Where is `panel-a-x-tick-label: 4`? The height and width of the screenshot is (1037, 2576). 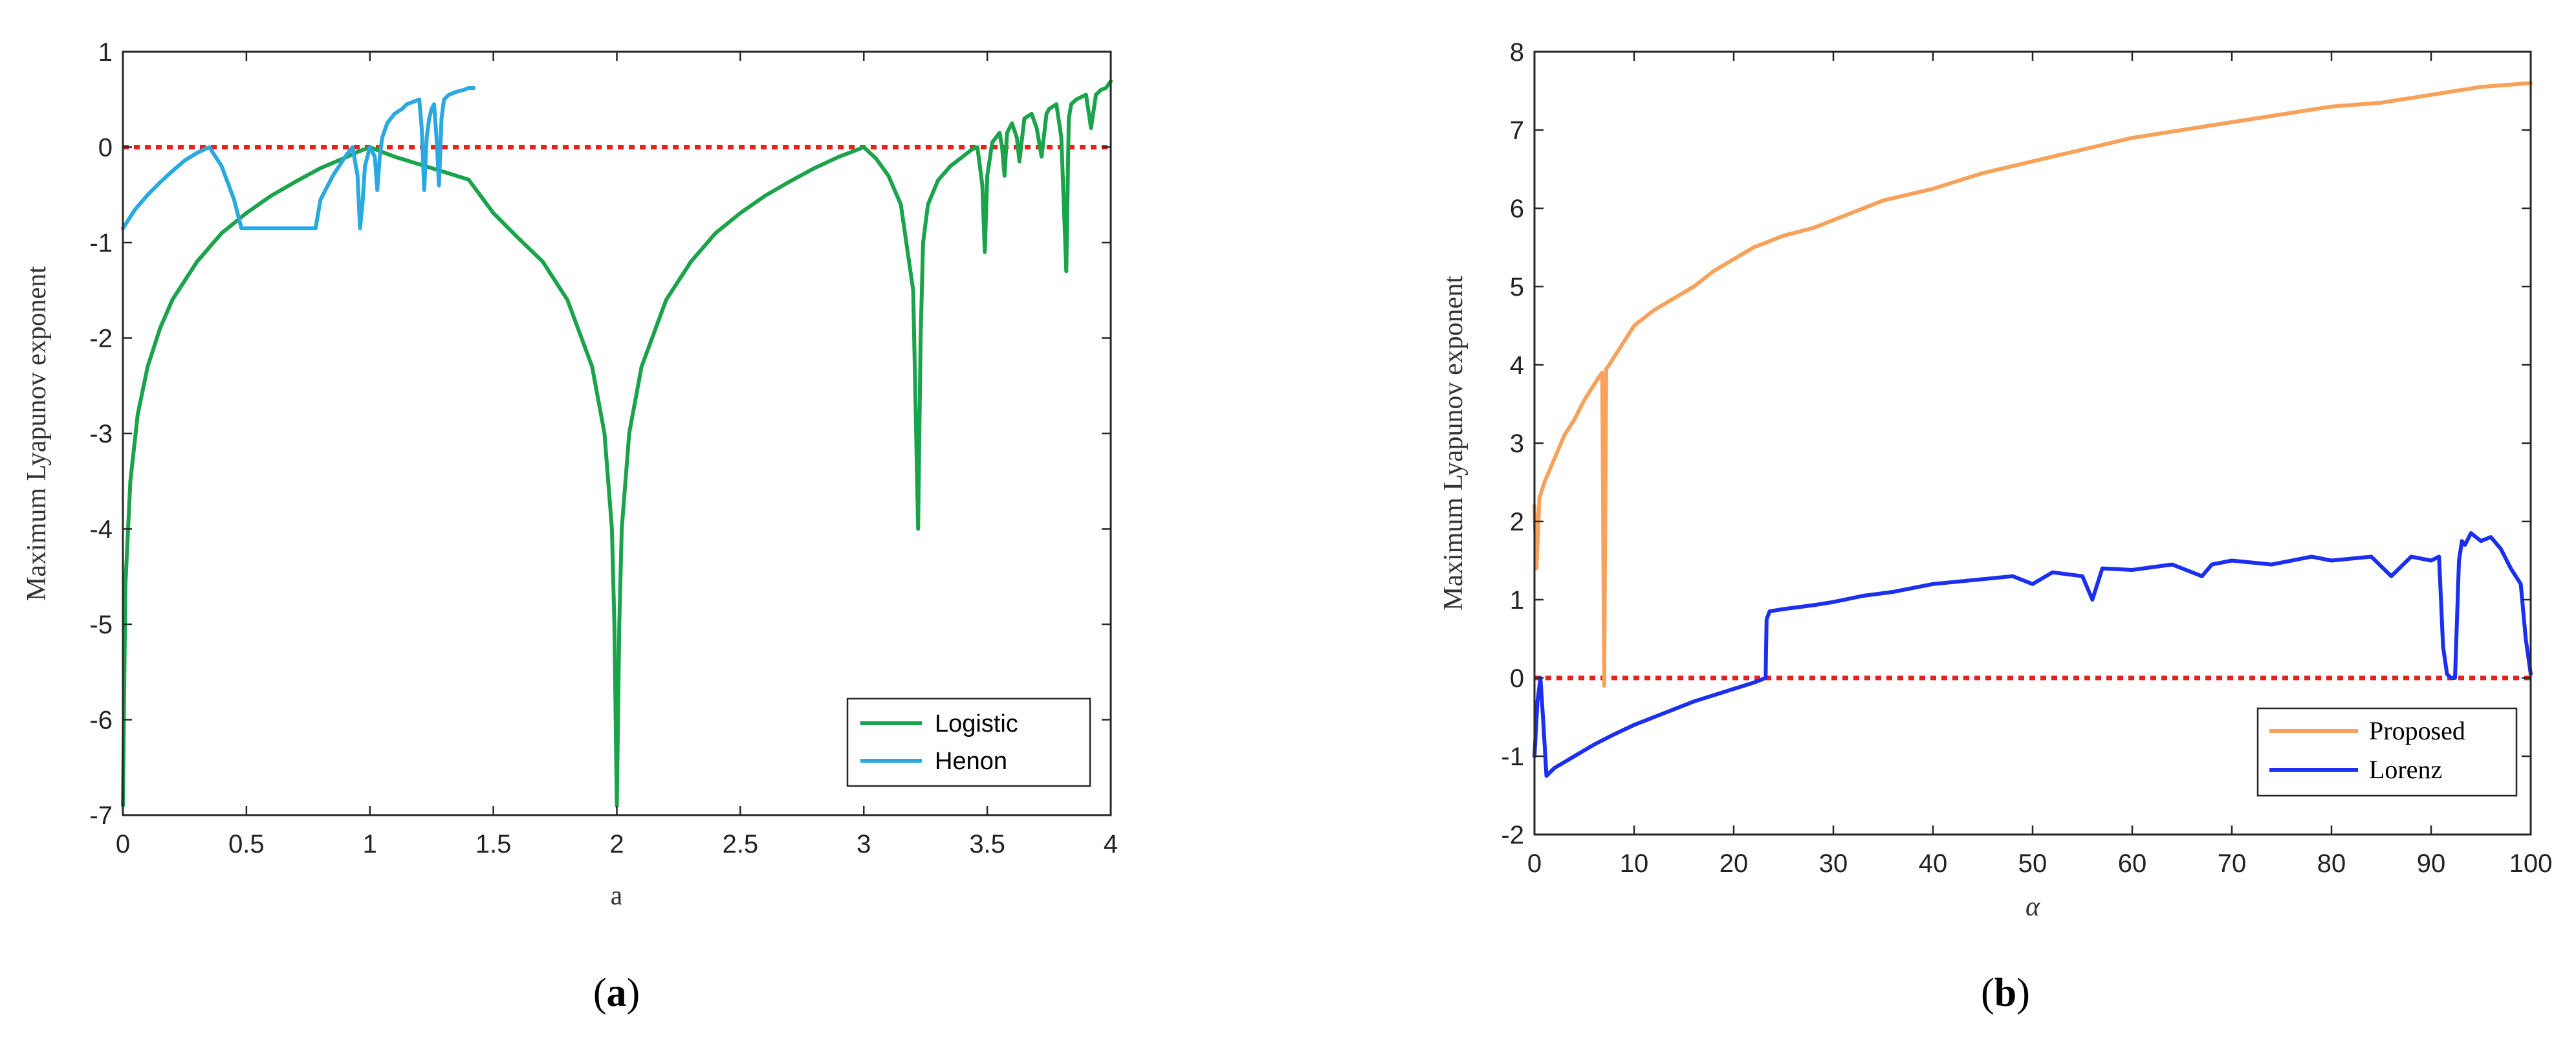
panel-a-x-tick-label: 4 is located at coordinates (1111, 844).